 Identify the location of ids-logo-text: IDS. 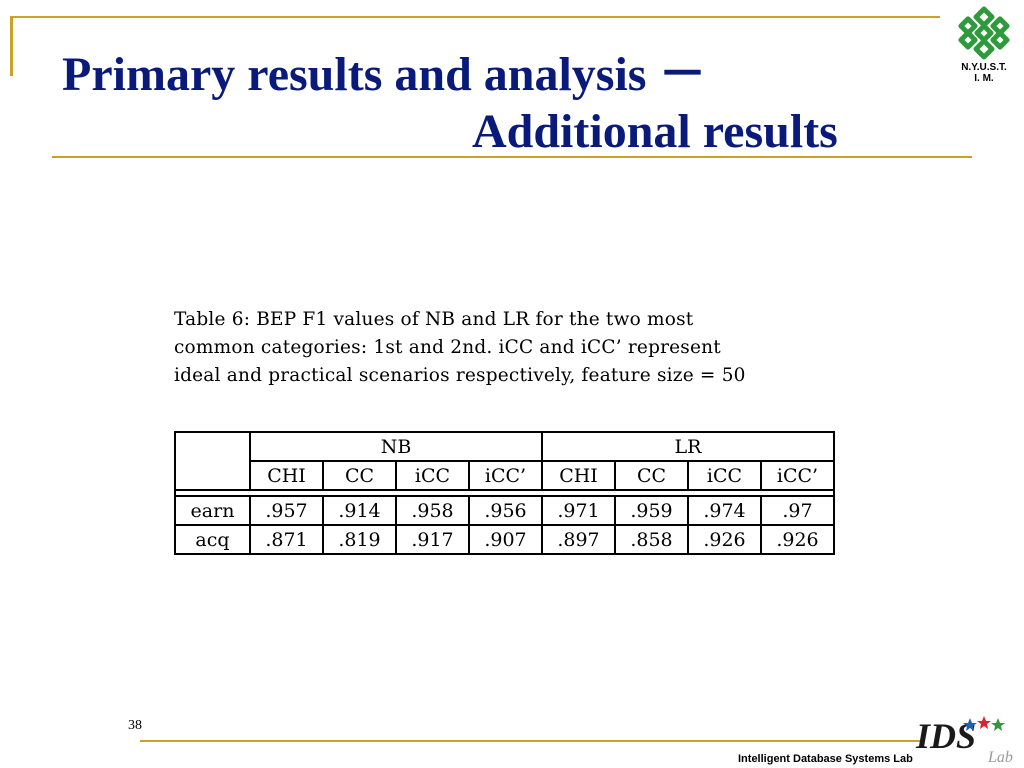
(945, 736).